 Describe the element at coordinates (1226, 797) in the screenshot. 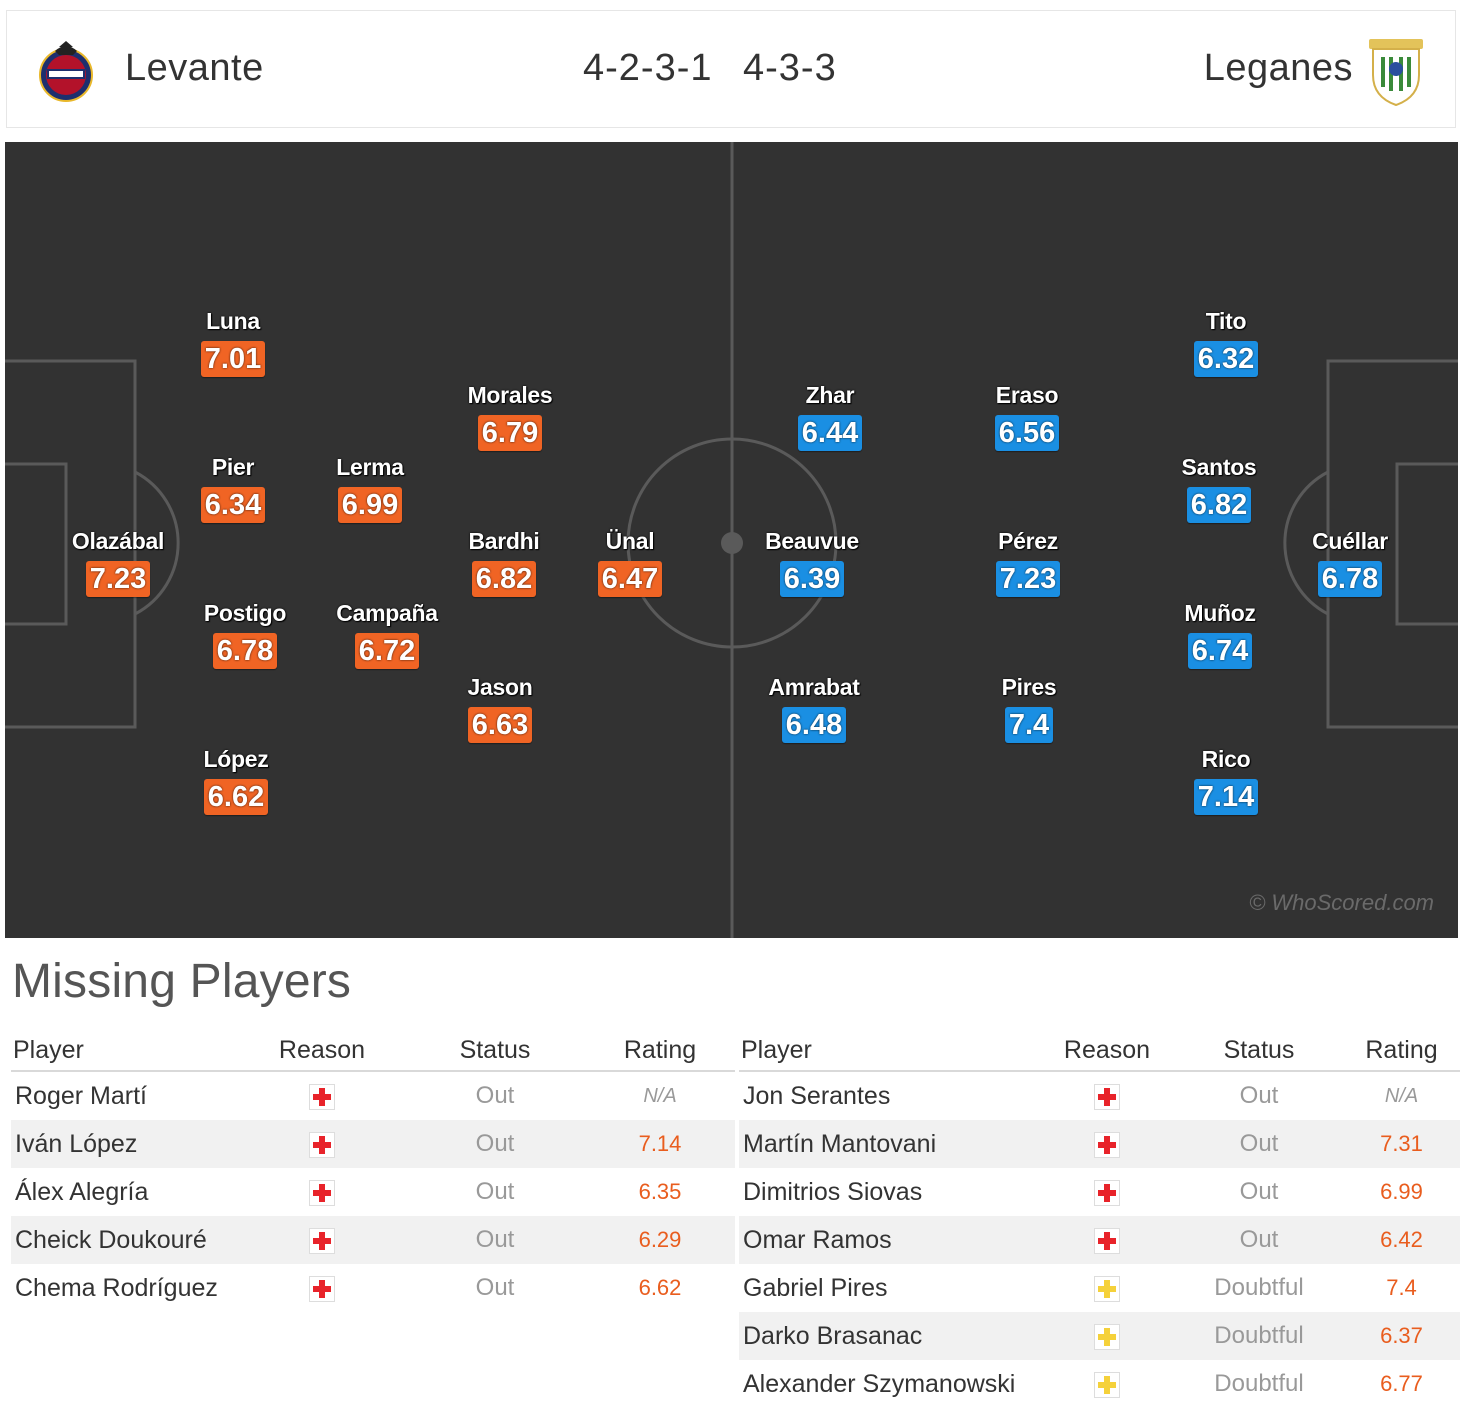

I see `player-rating: 7.14` at that location.